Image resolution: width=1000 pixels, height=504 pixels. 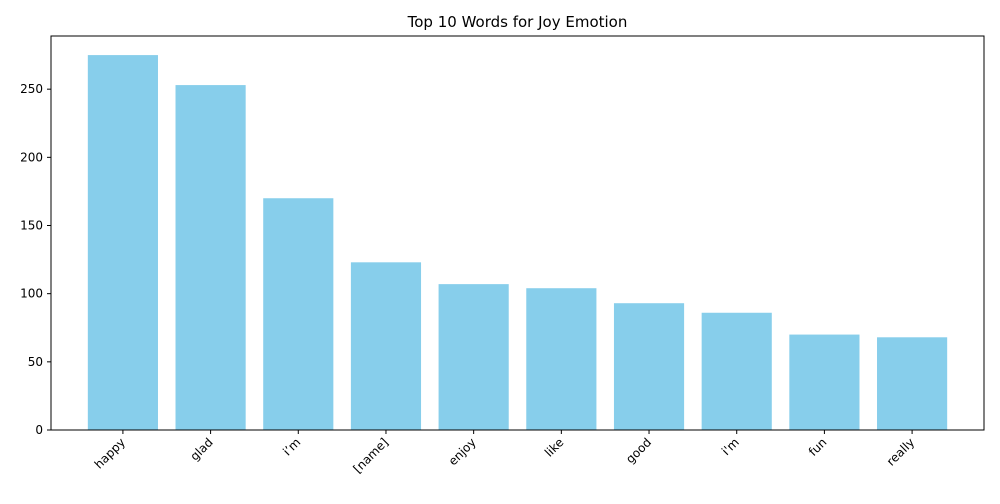 I want to click on y-tick-label: 200, so click(x=31, y=157).